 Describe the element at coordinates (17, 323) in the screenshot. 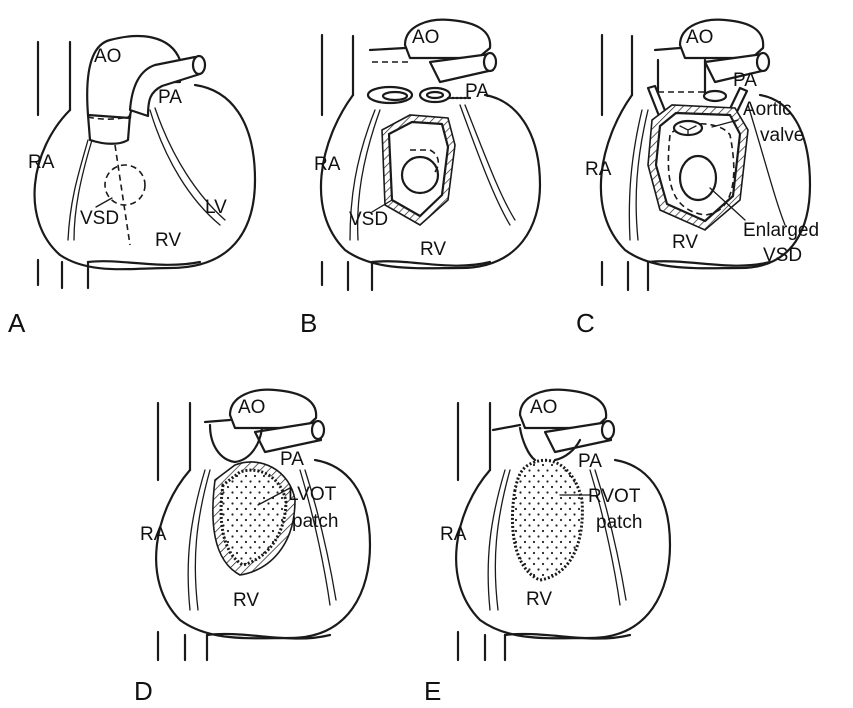

I see `panel-letter: A` at that location.